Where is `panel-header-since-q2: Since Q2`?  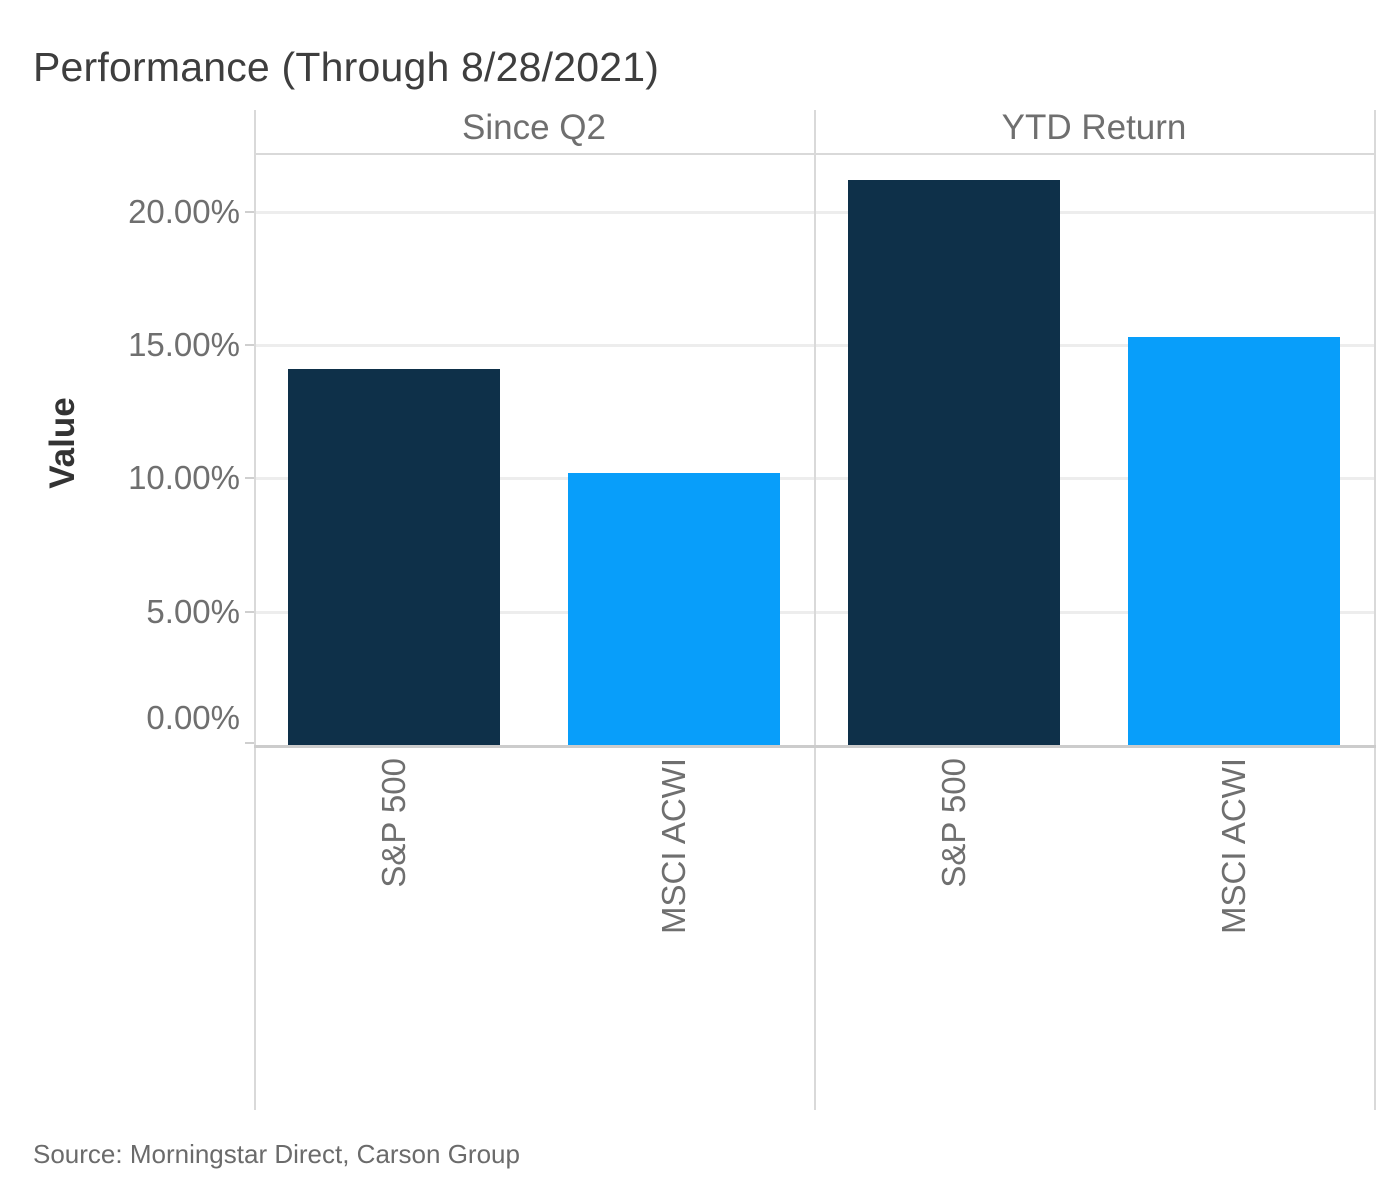
panel-header-since-q2: Since Q2 is located at coordinates (534, 127).